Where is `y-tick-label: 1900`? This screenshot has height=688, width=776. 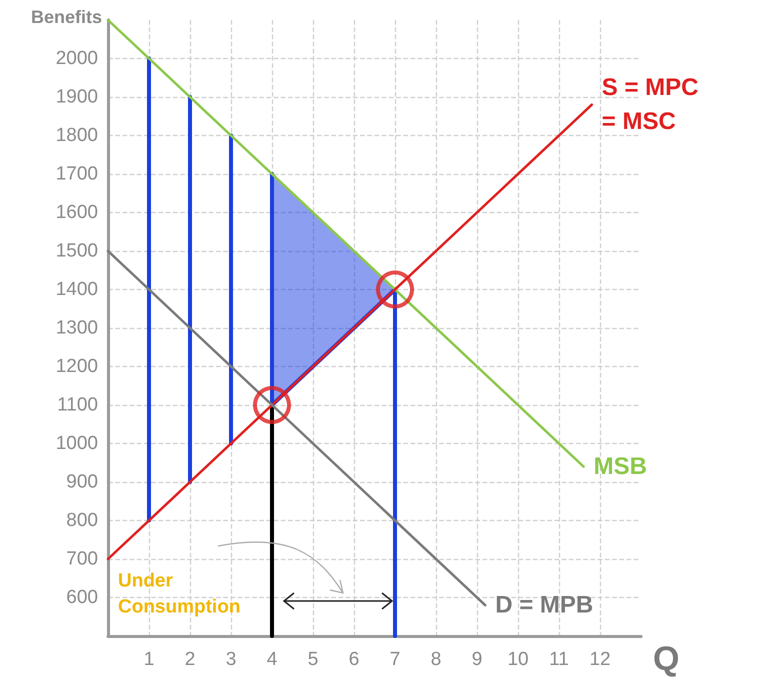
y-tick-label: 1900 is located at coordinates (77, 97).